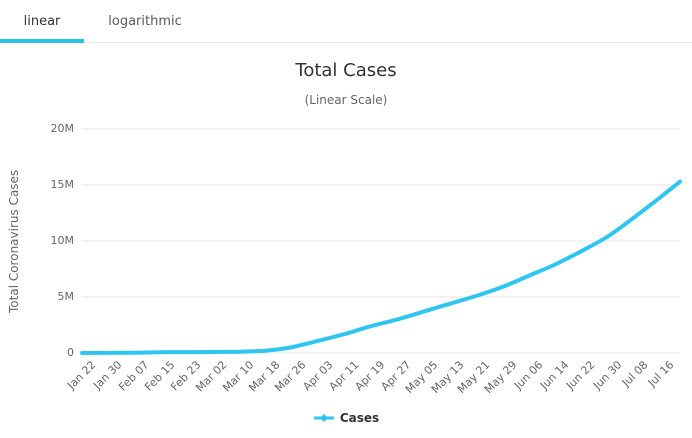 This screenshot has width=692, height=438. I want to click on y-axis-tick-label: 20M, so click(62, 128).